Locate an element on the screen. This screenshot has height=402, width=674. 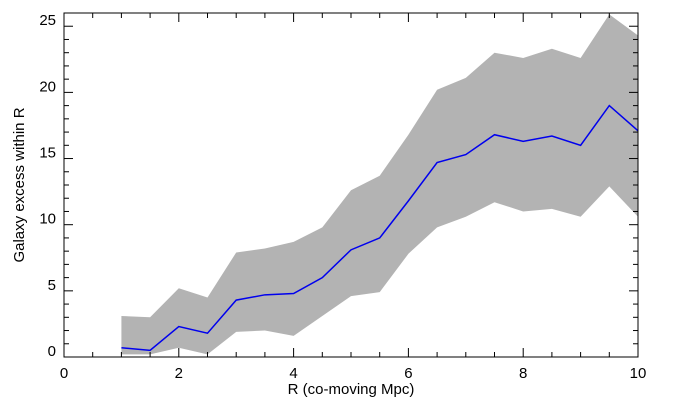
x-axis-label: R (co-moving Mpc) is located at coordinates (351, 389).